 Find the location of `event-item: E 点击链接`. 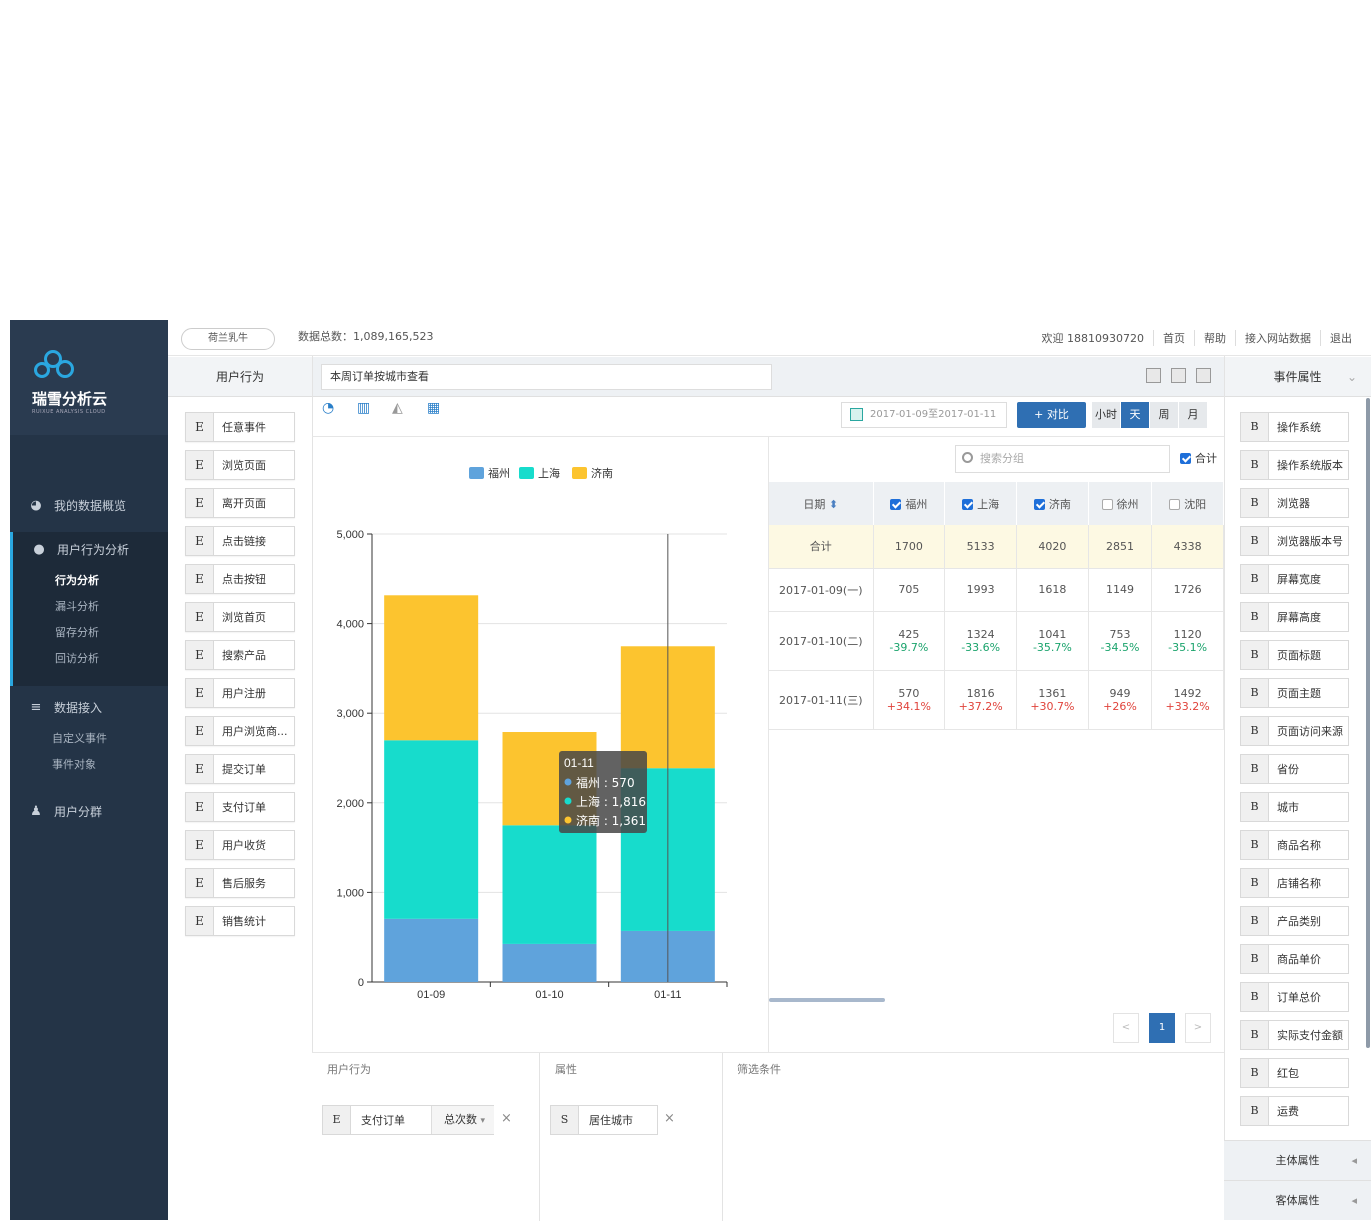

event-item: E 点击链接 is located at coordinates (240, 541).